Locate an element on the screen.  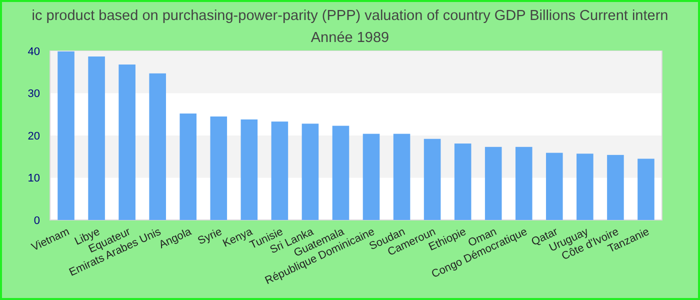
y-tick-label: 20 is located at coordinates (34, 136).